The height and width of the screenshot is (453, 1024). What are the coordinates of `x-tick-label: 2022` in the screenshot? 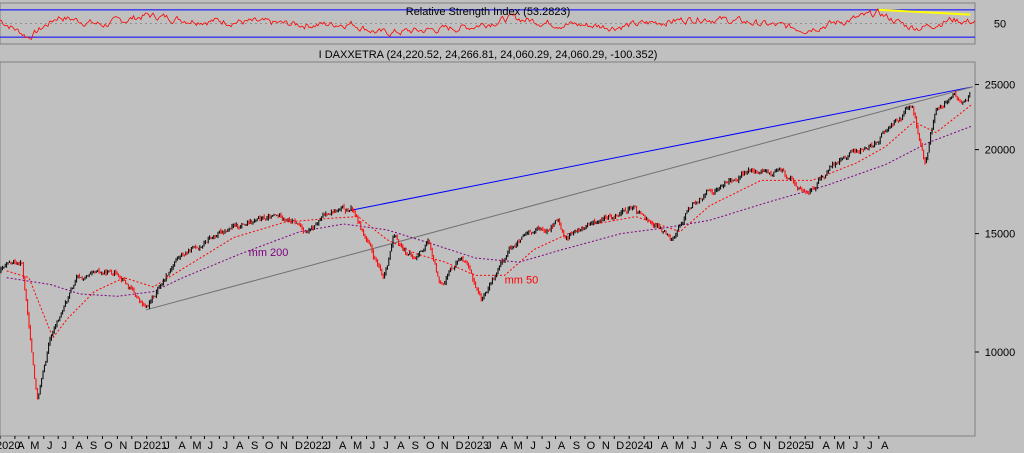 It's located at (315, 446).